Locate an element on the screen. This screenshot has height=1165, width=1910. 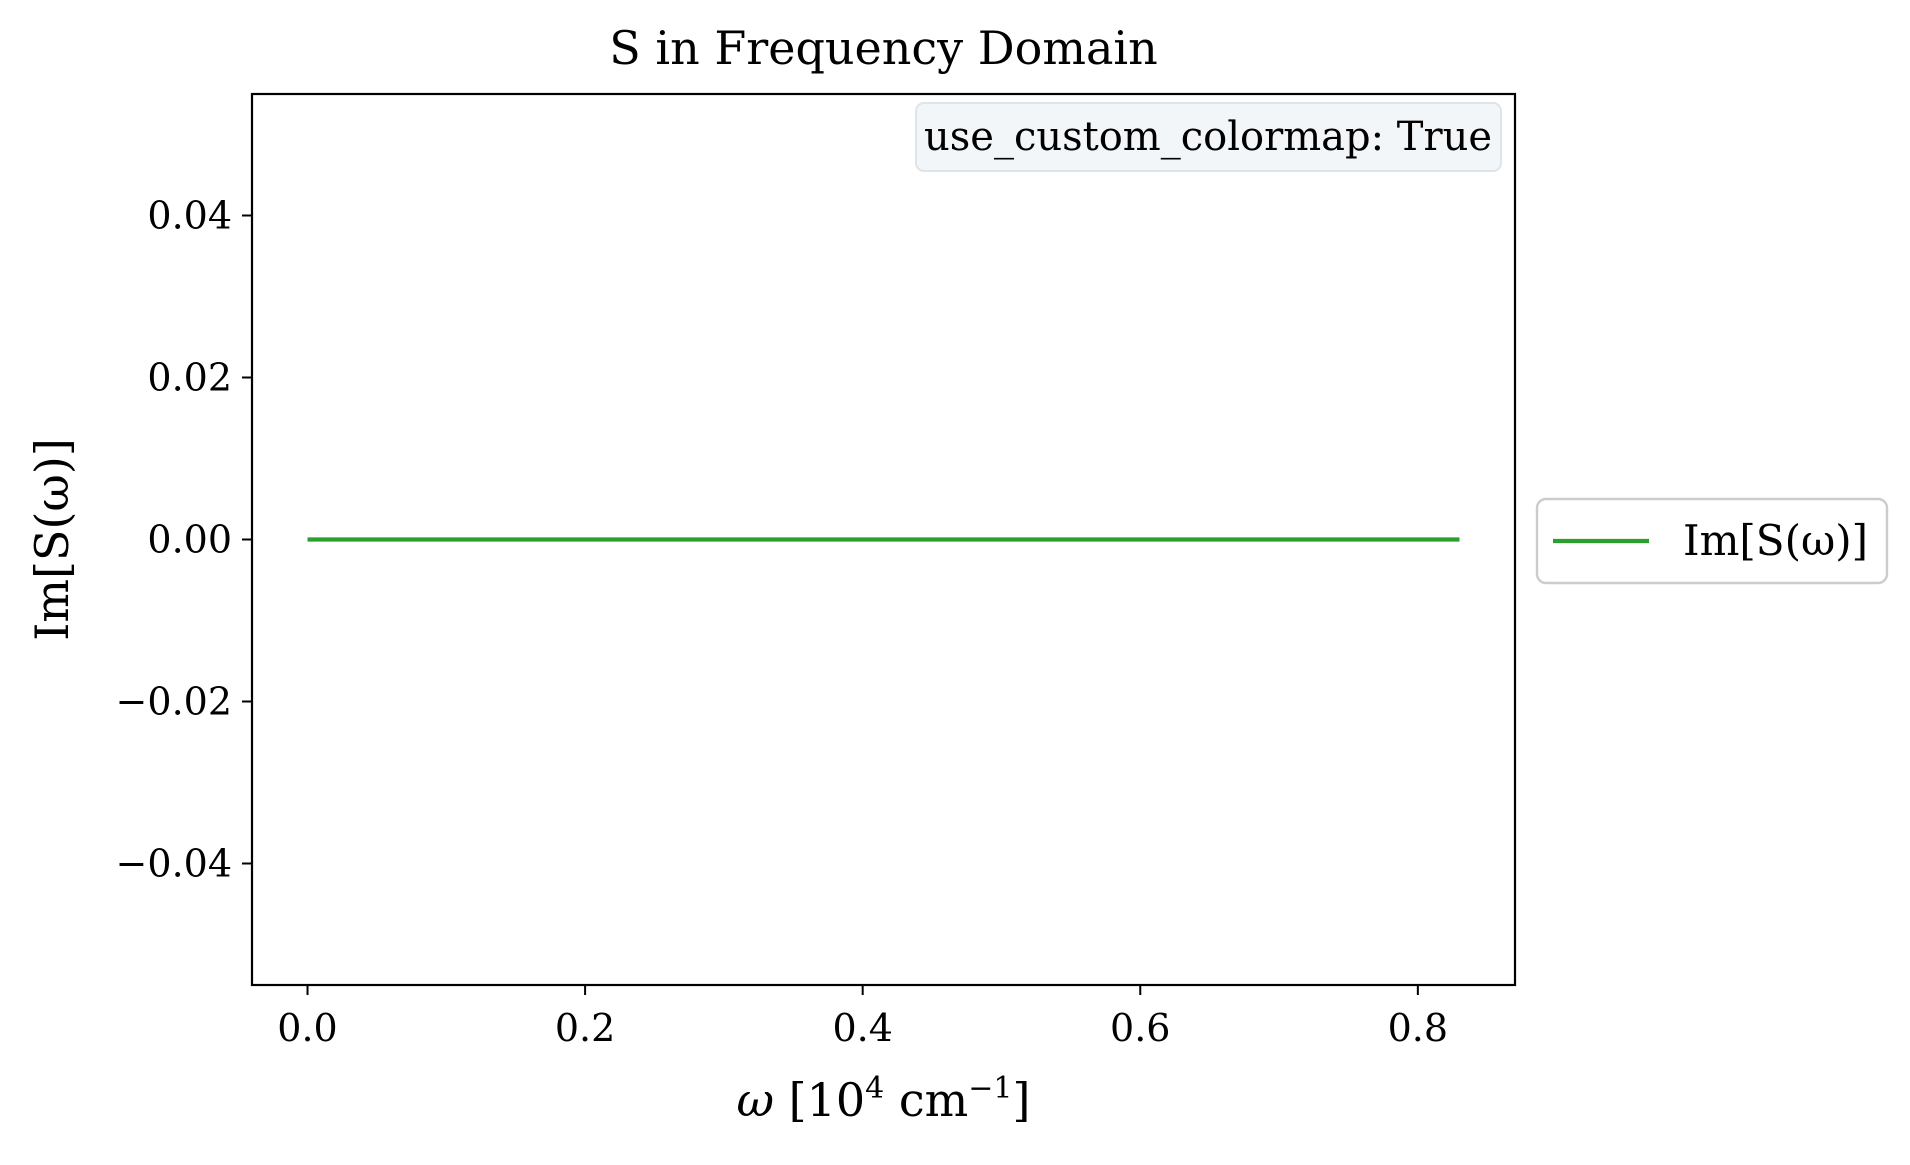
legend-label: Im[S(ω)] is located at coordinates (1775, 540).